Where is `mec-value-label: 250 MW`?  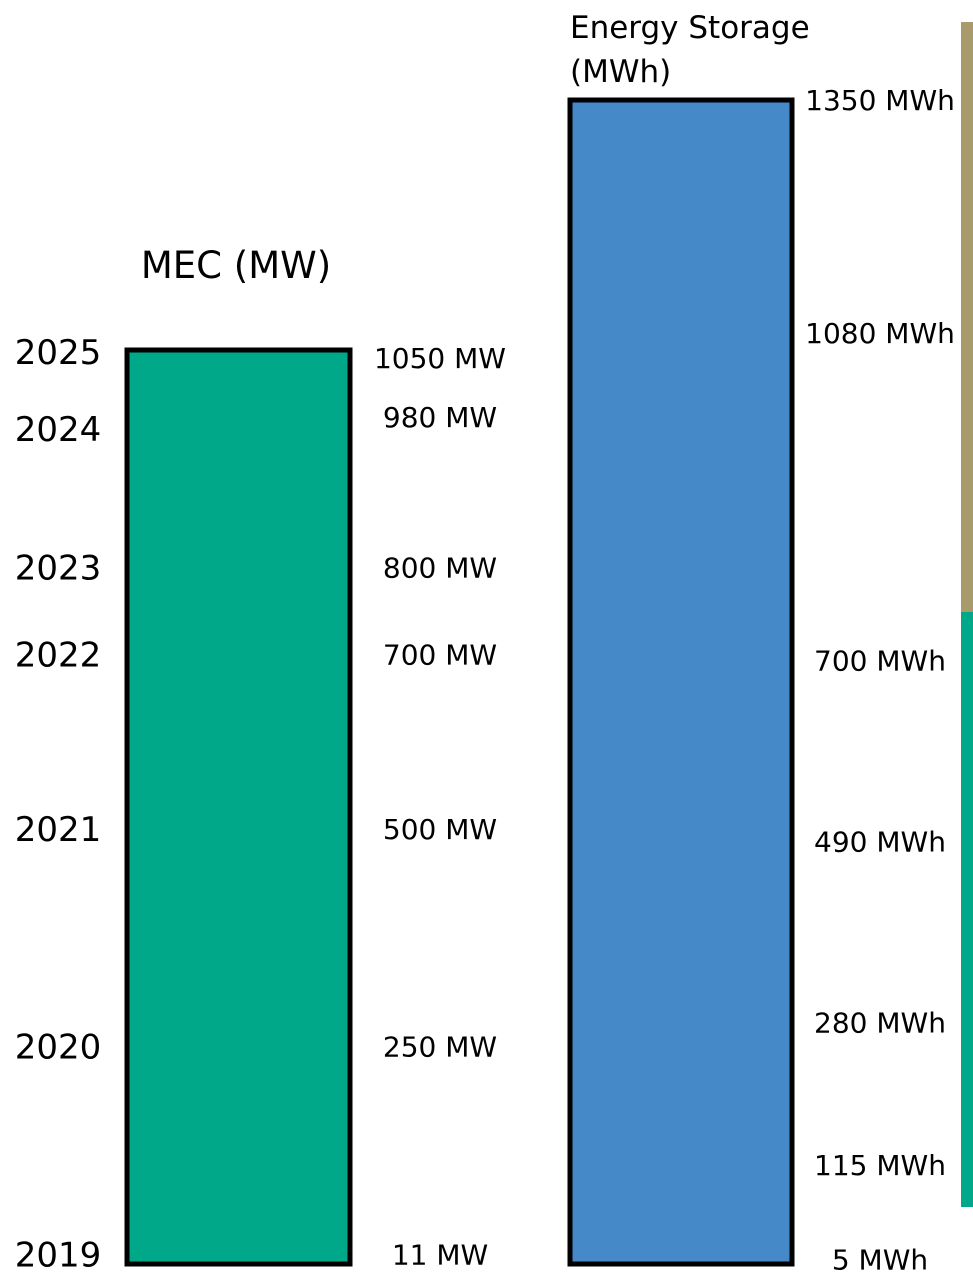 mec-value-label: 250 MW is located at coordinates (440, 1046).